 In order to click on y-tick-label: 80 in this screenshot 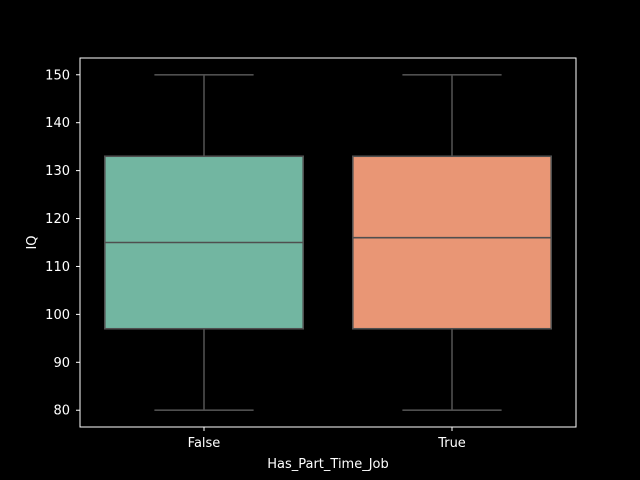, I will do `click(61, 411)`.